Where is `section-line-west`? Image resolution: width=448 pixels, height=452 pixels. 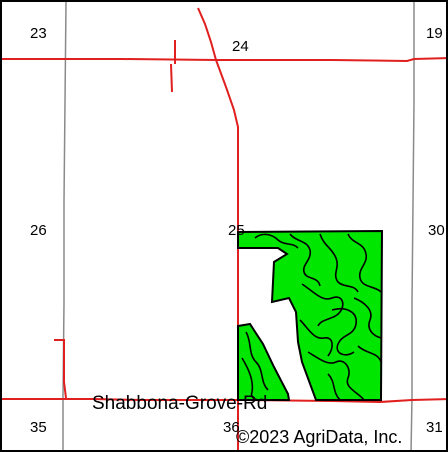
section-line-west is located at coordinates (64, 226).